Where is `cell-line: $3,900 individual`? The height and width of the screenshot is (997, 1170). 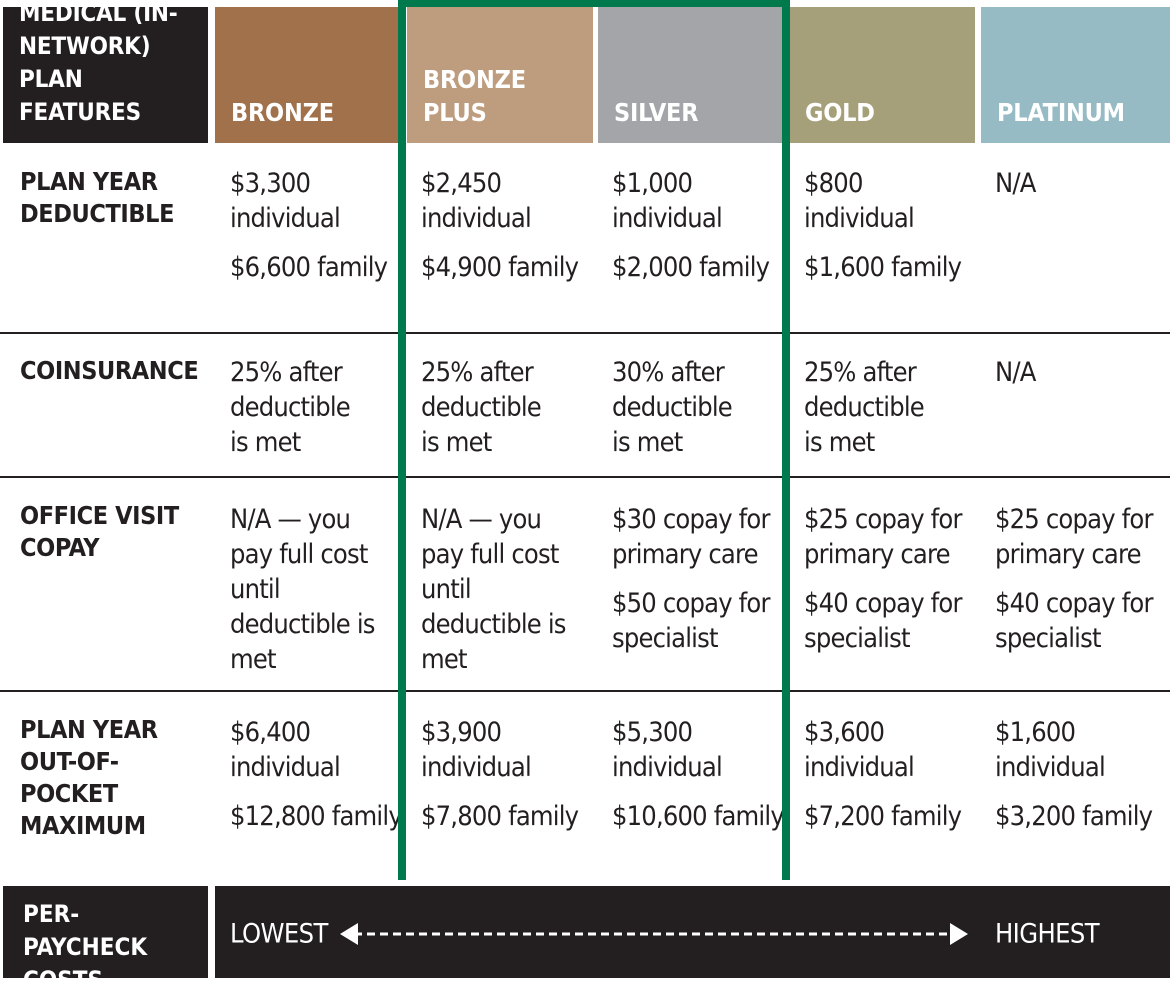 cell-line: $3,900 individual is located at coordinates (476, 750).